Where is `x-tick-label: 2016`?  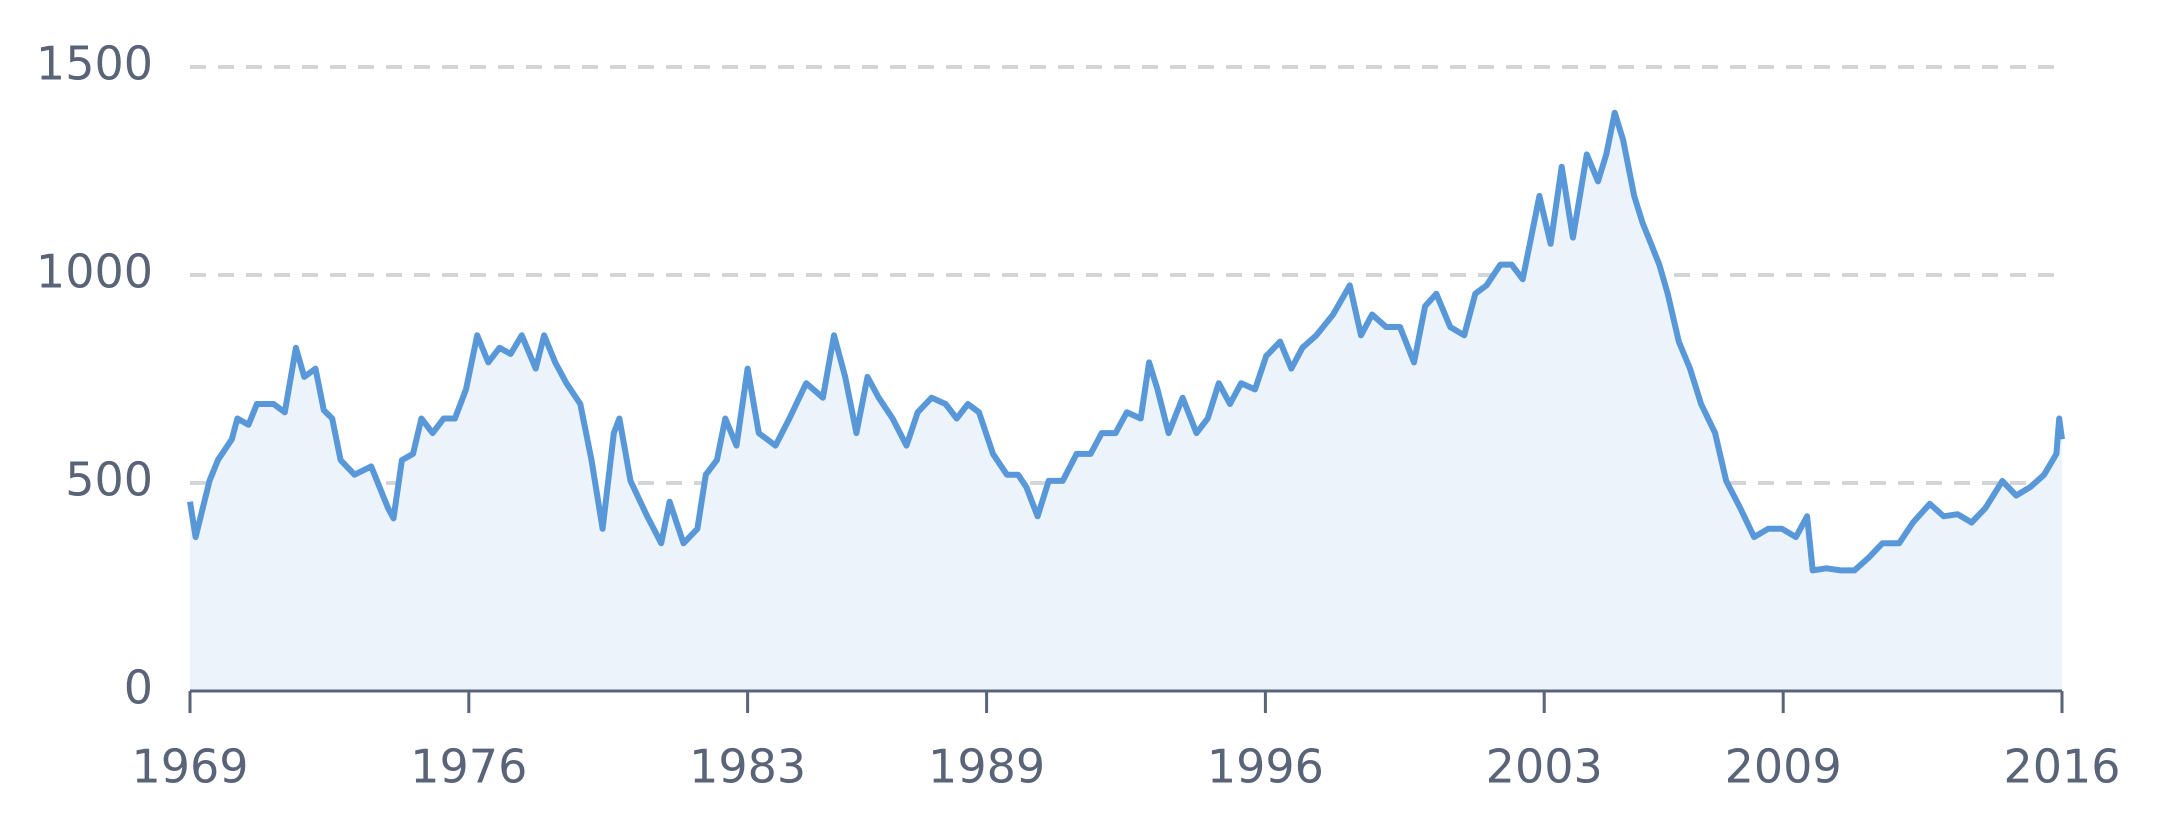 x-tick-label: 2016 is located at coordinates (2061, 767).